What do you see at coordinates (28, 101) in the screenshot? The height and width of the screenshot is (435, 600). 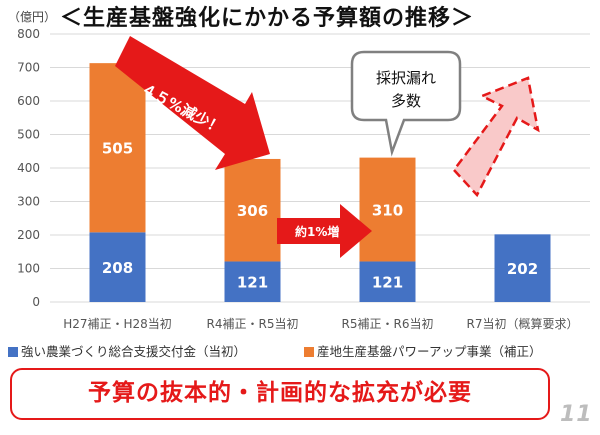 I see `y-tick-label: 600` at bounding box center [28, 101].